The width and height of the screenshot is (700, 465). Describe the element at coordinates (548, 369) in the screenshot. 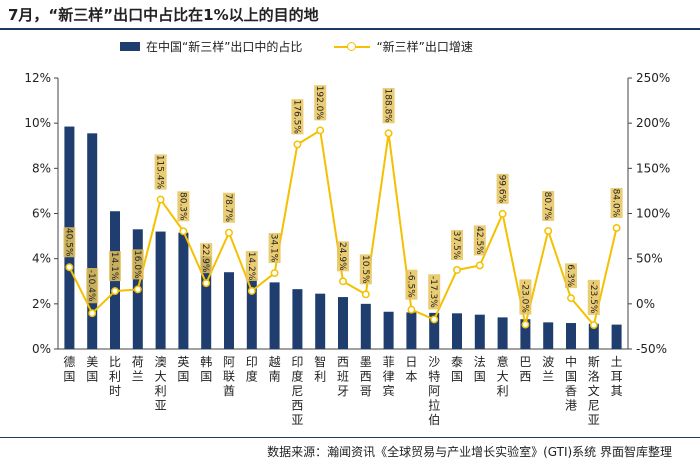

I see `category-label: 波兰` at that location.